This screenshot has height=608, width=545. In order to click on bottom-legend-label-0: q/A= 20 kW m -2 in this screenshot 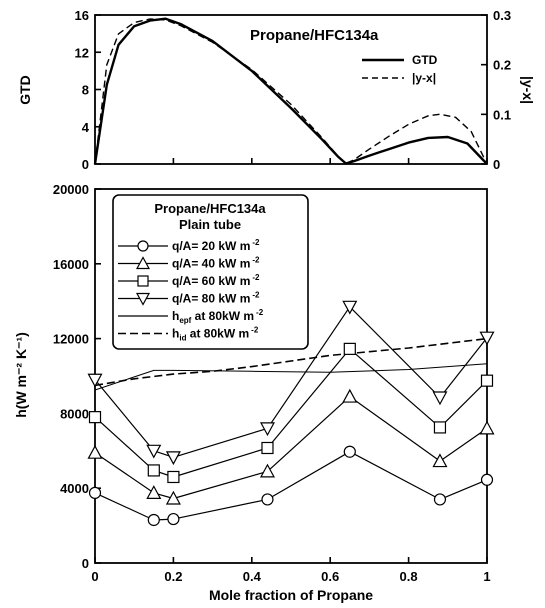, I will do `click(216, 245)`.